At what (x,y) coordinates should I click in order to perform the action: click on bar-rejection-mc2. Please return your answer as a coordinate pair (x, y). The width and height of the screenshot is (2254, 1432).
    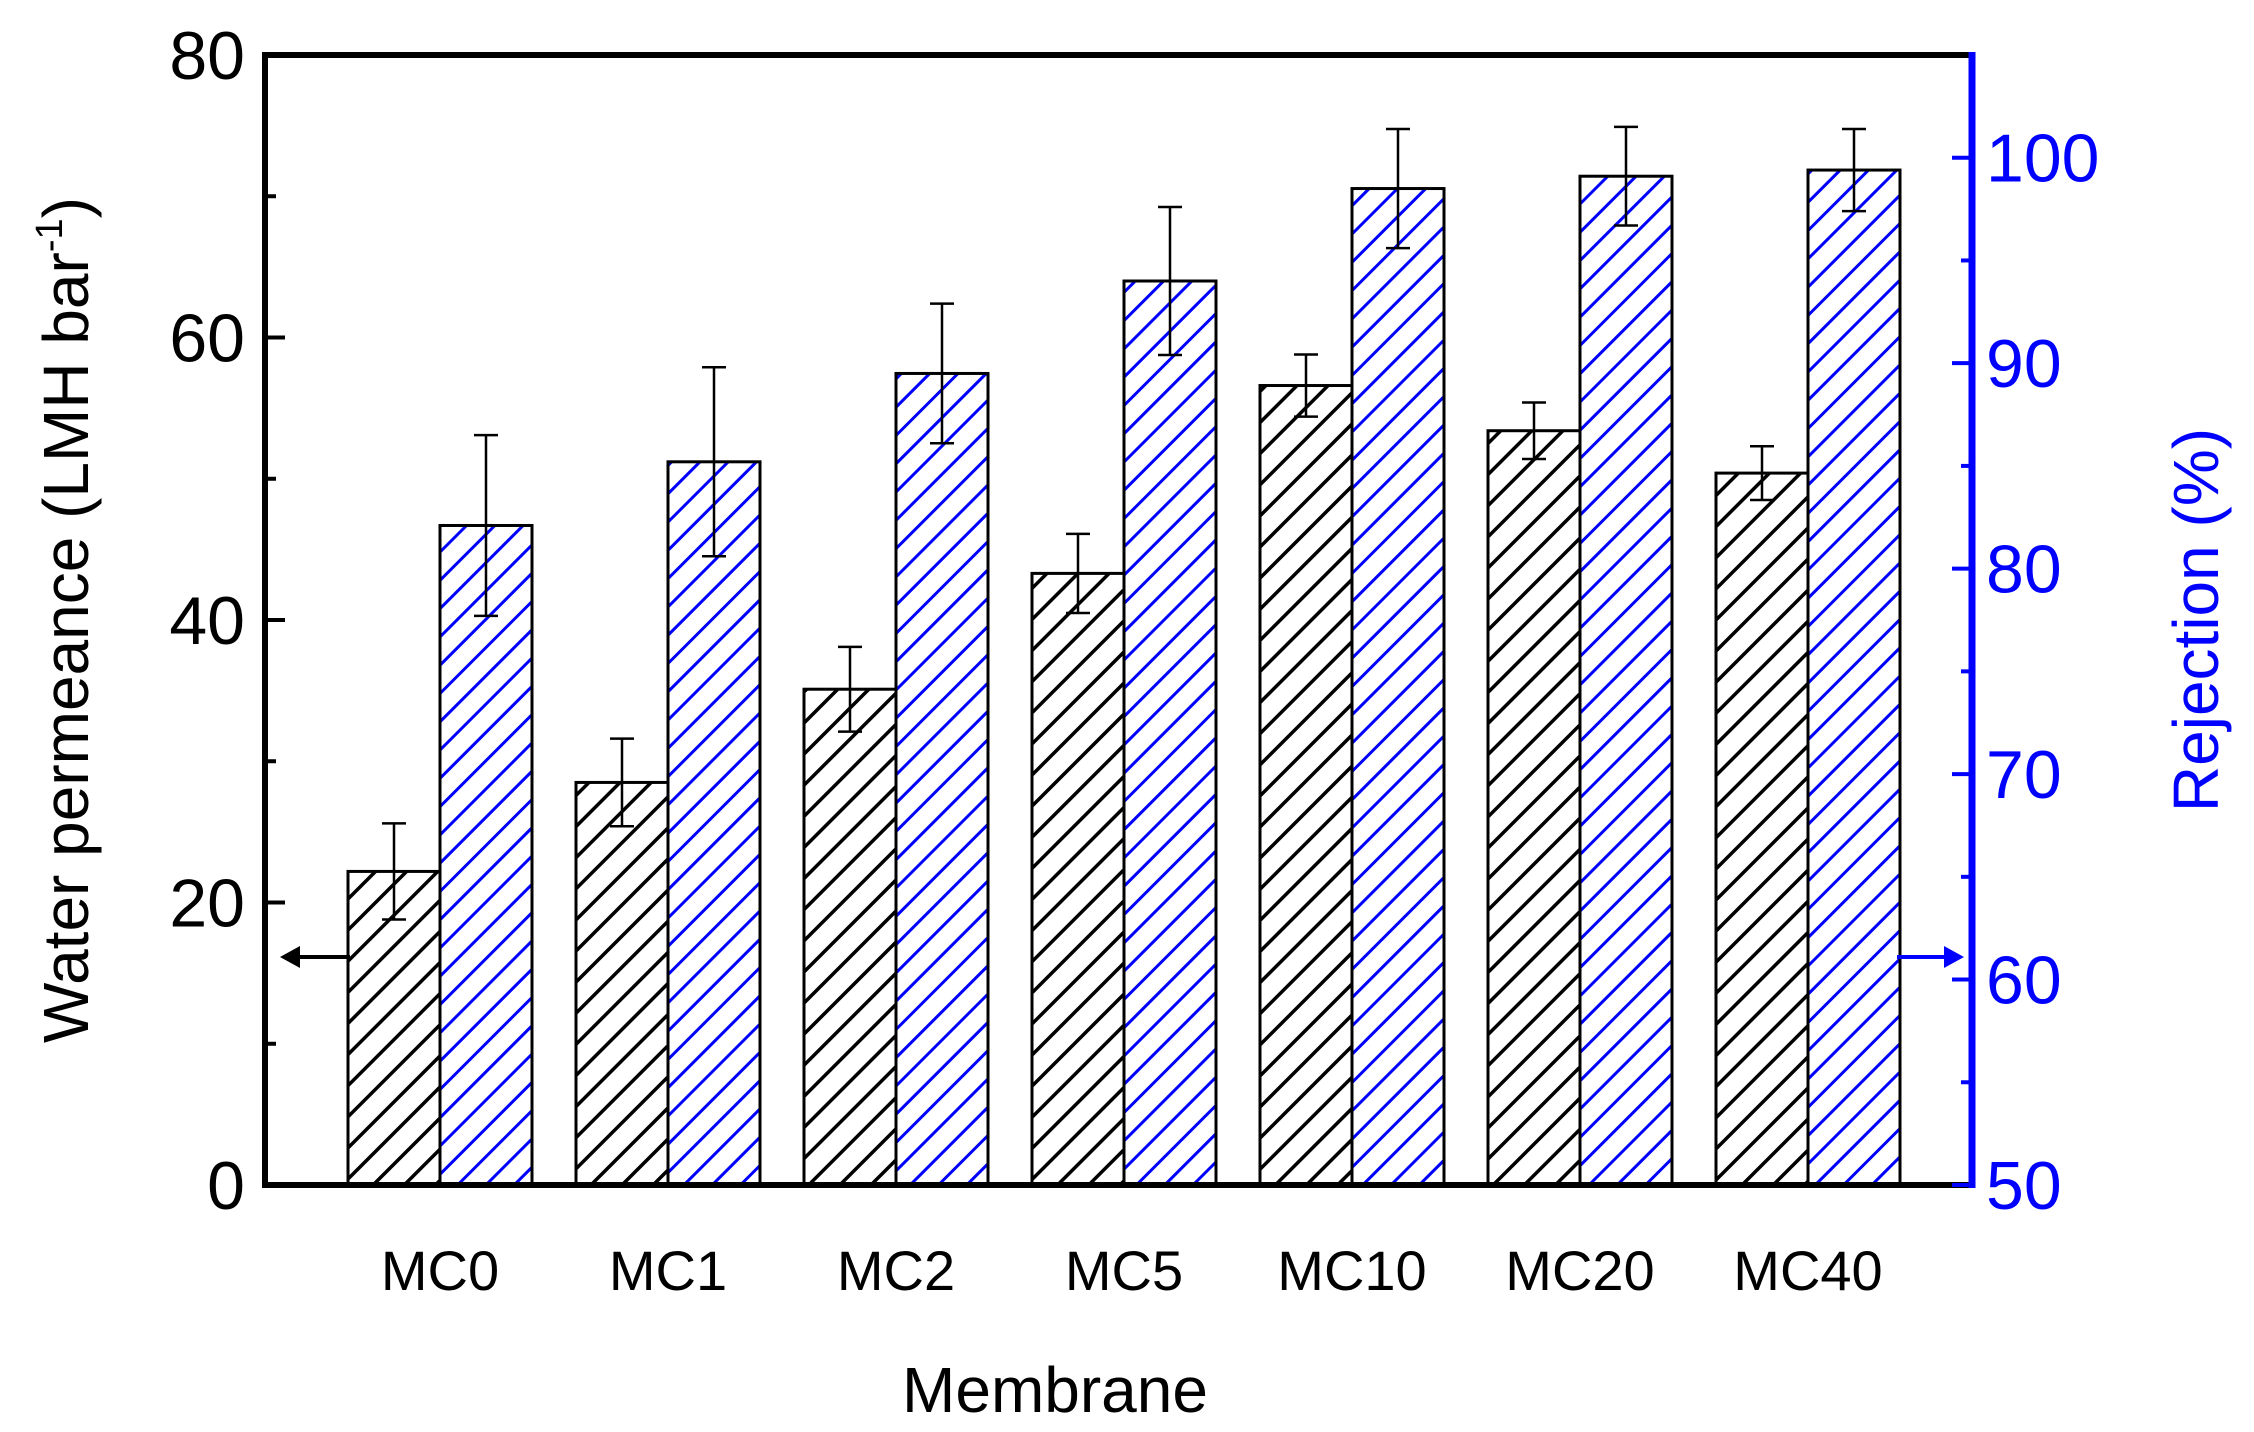
    Looking at the image, I should click on (942, 779).